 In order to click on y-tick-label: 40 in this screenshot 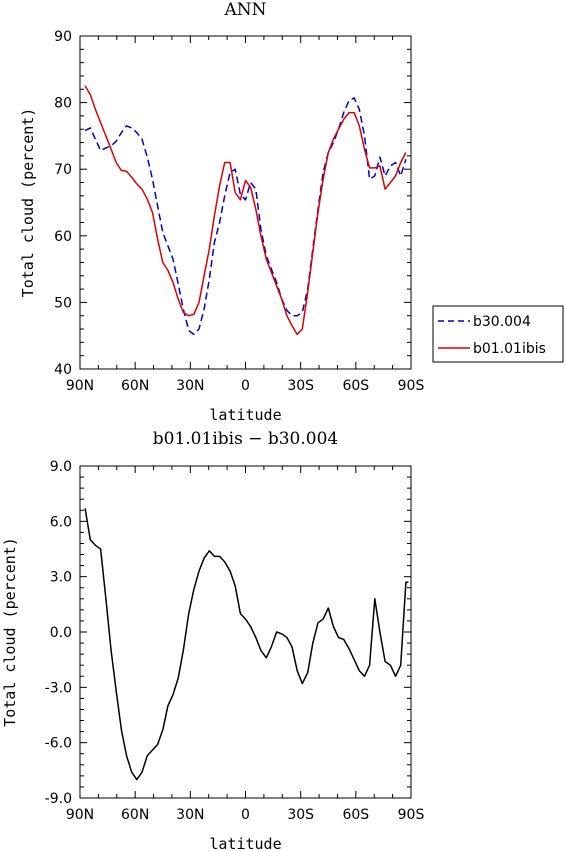, I will do `click(63, 370)`.